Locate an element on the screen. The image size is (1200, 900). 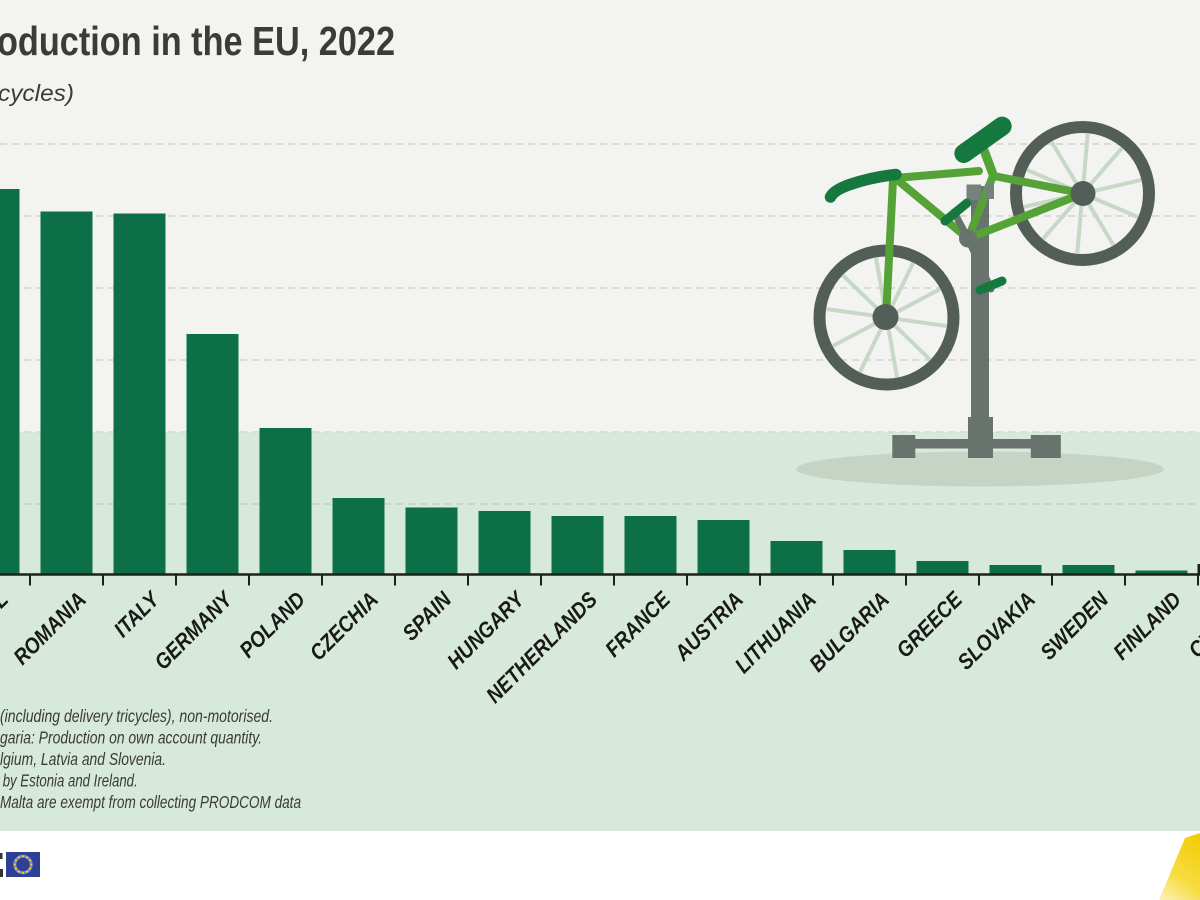
svg-text: by Estonia and Ireland. is located at coordinates (70, 781).